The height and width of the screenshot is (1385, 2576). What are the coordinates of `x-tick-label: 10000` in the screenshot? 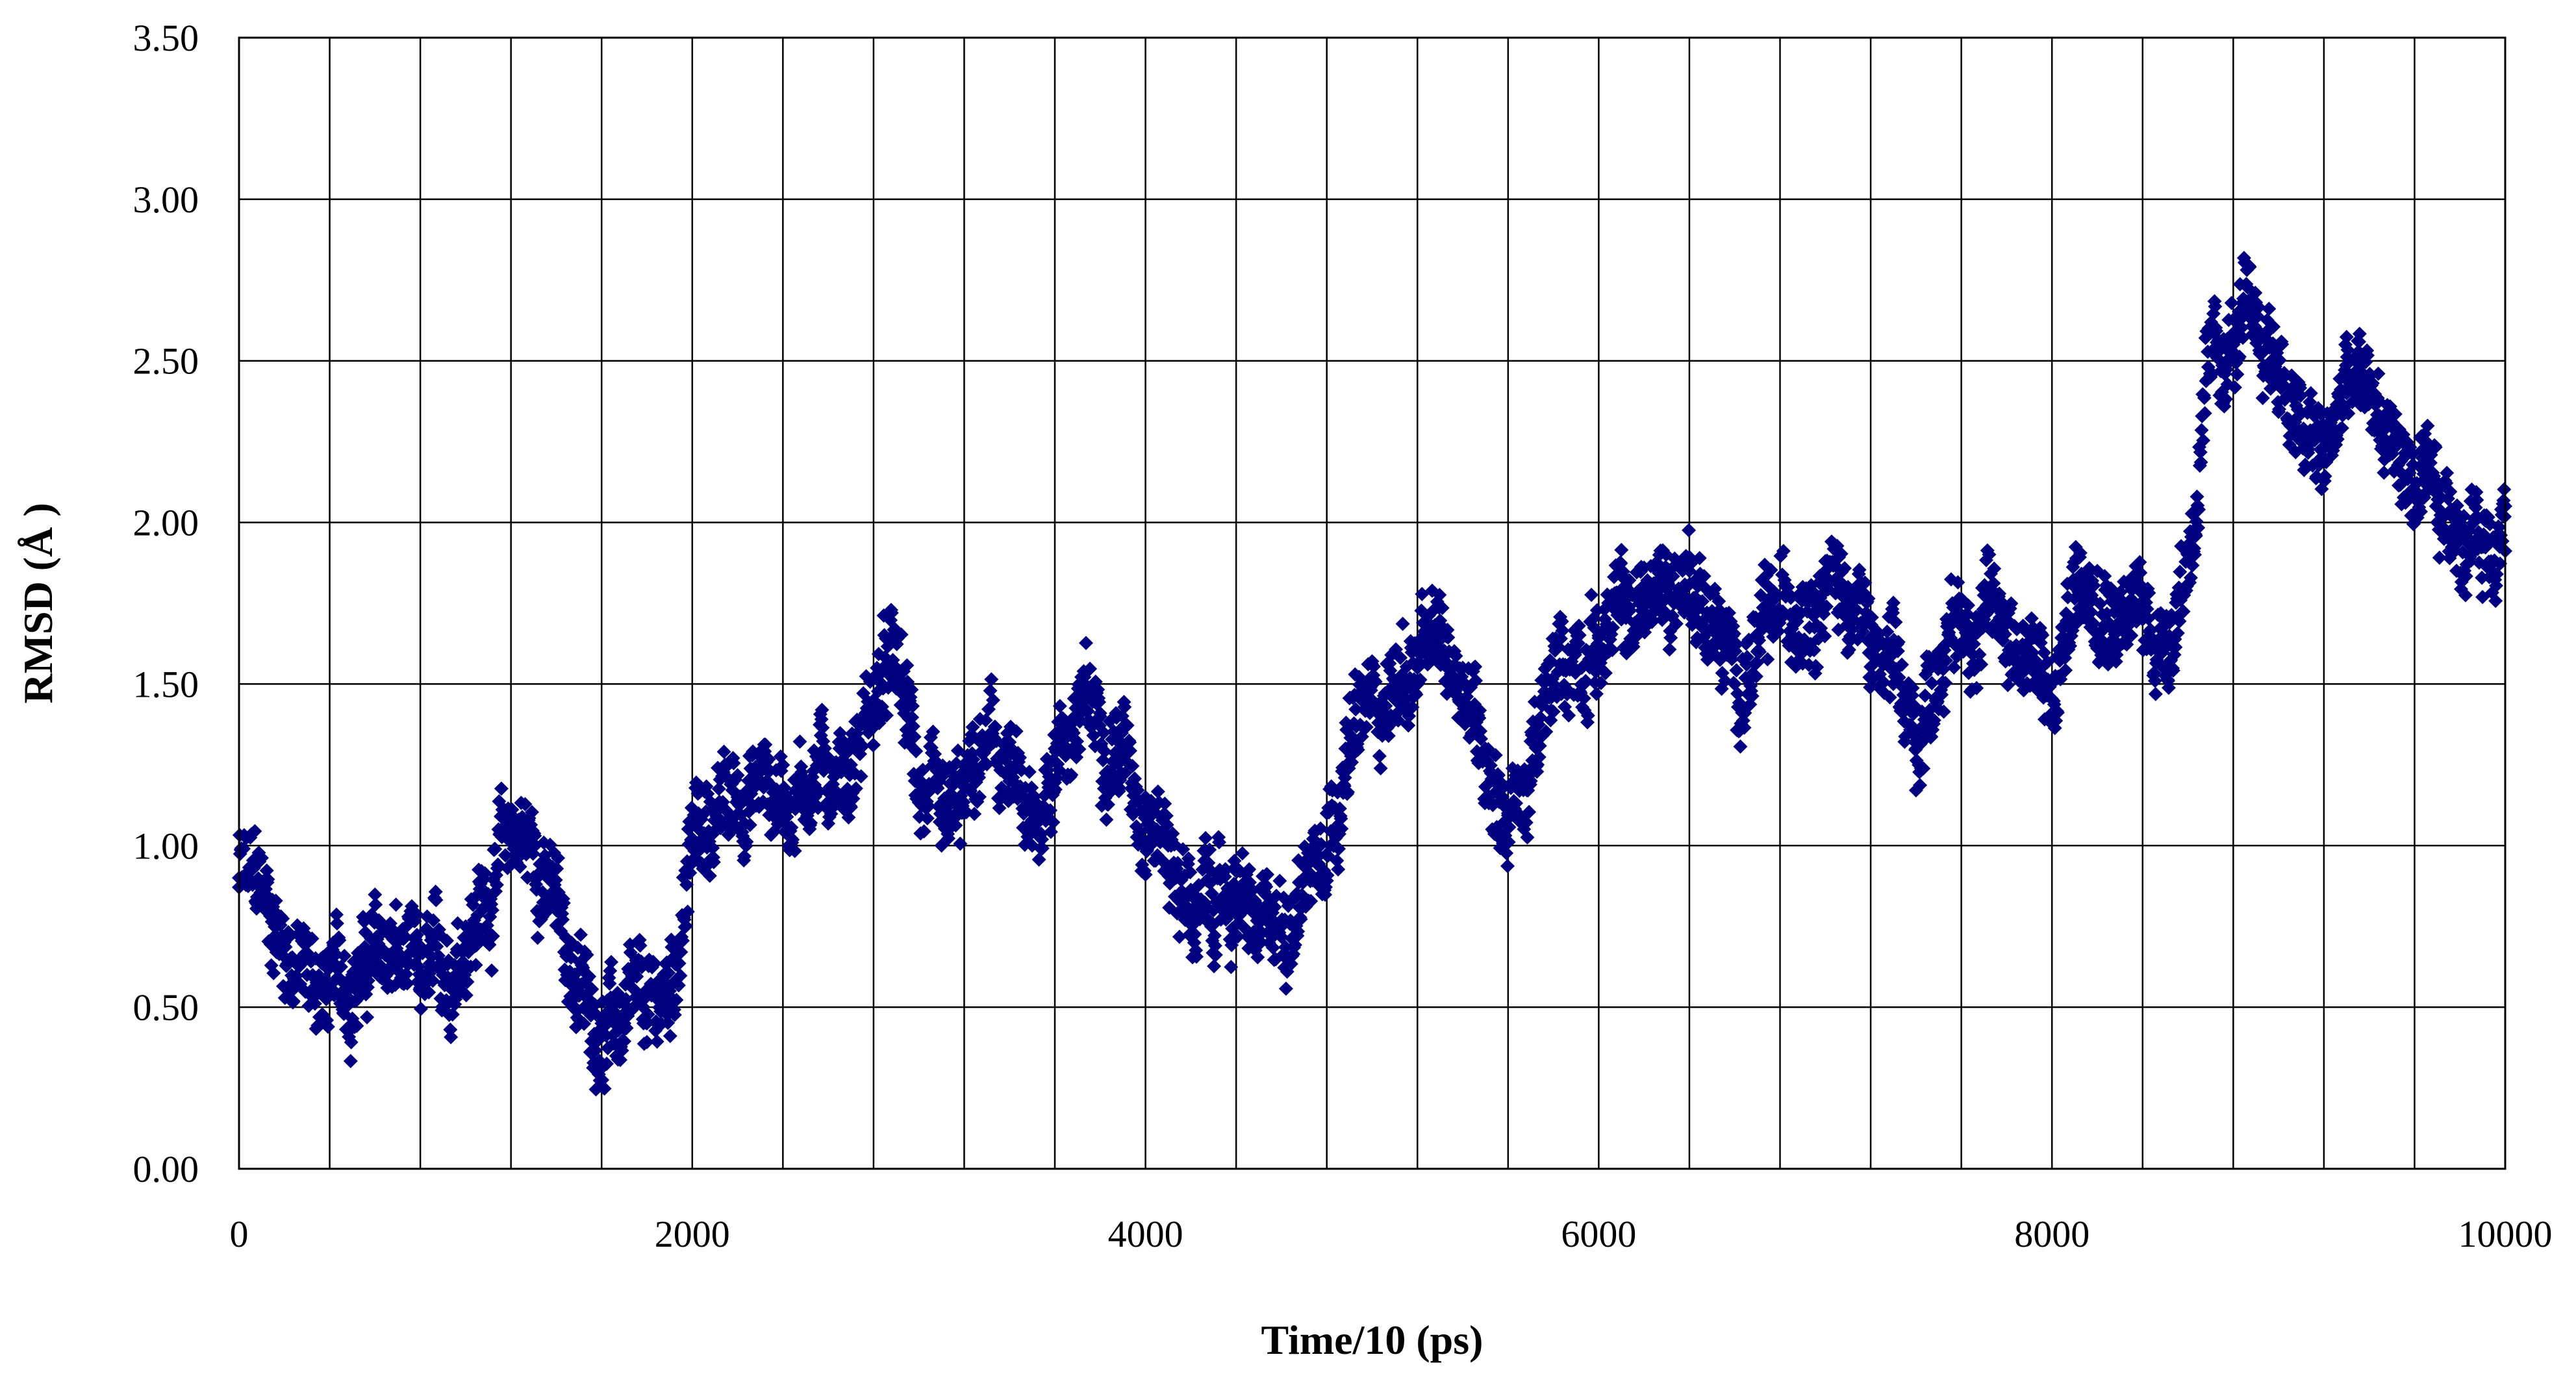 It's located at (2506, 1234).